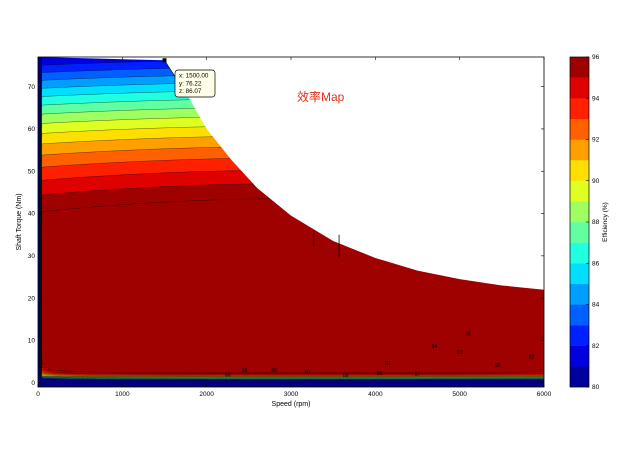 The image size is (624, 460). Describe the element at coordinates (468, 334) in the screenshot. I see `contour-label-10: 95` at that location.